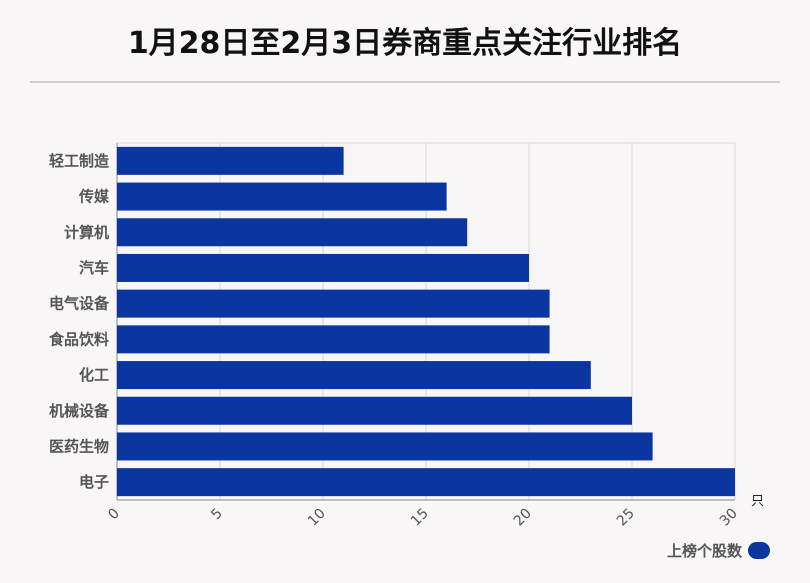 The width and height of the screenshot is (810, 583). What do you see at coordinates (94, 375) in the screenshot?
I see `y-tick-label: 化工` at bounding box center [94, 375].